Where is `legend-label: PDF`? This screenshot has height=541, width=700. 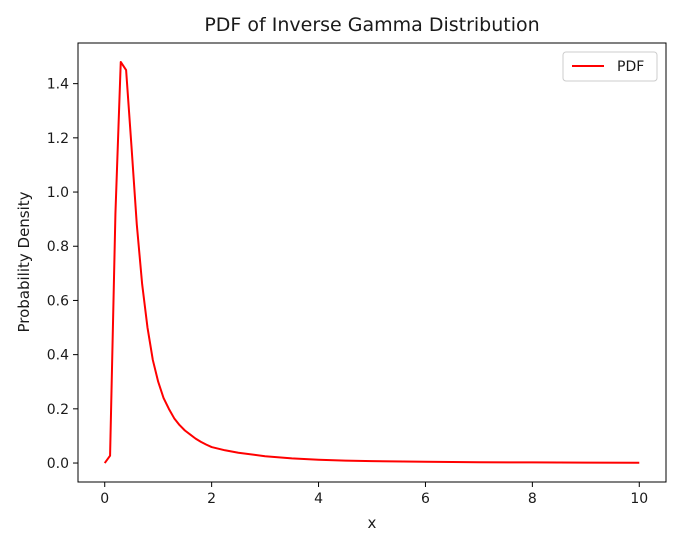
legend-label: PDF is located at coordinates (630, 67).